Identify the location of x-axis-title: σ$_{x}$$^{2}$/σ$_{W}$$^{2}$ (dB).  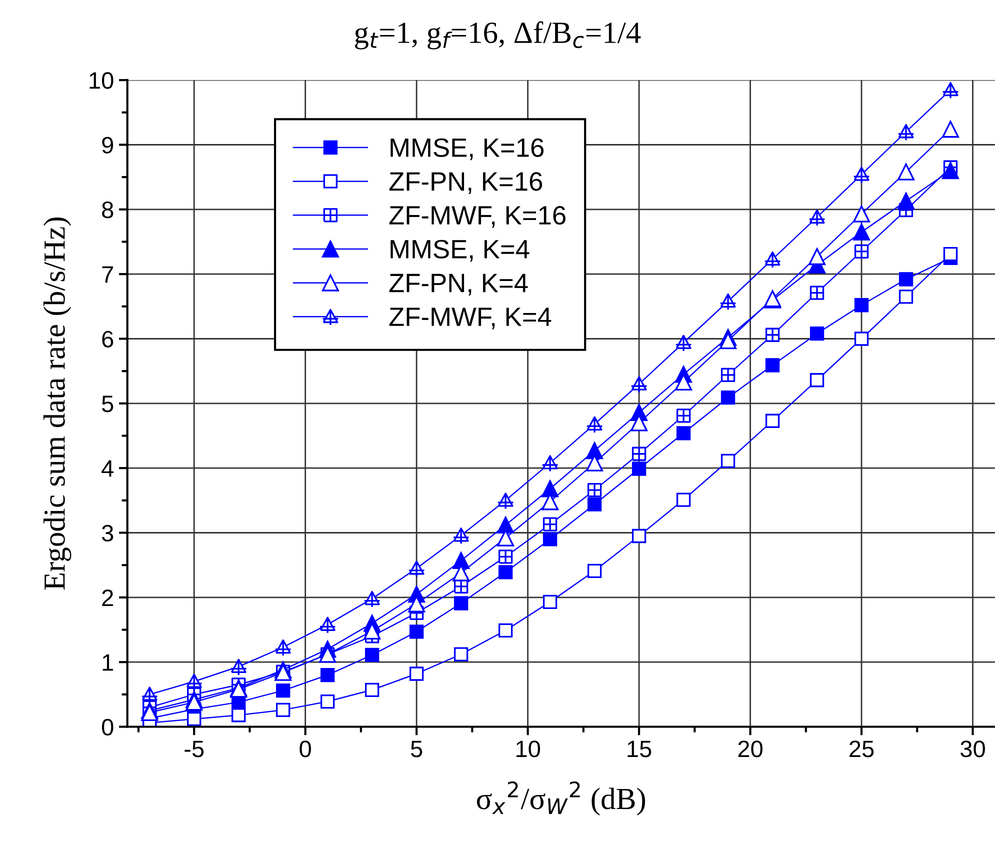
(561, 798).